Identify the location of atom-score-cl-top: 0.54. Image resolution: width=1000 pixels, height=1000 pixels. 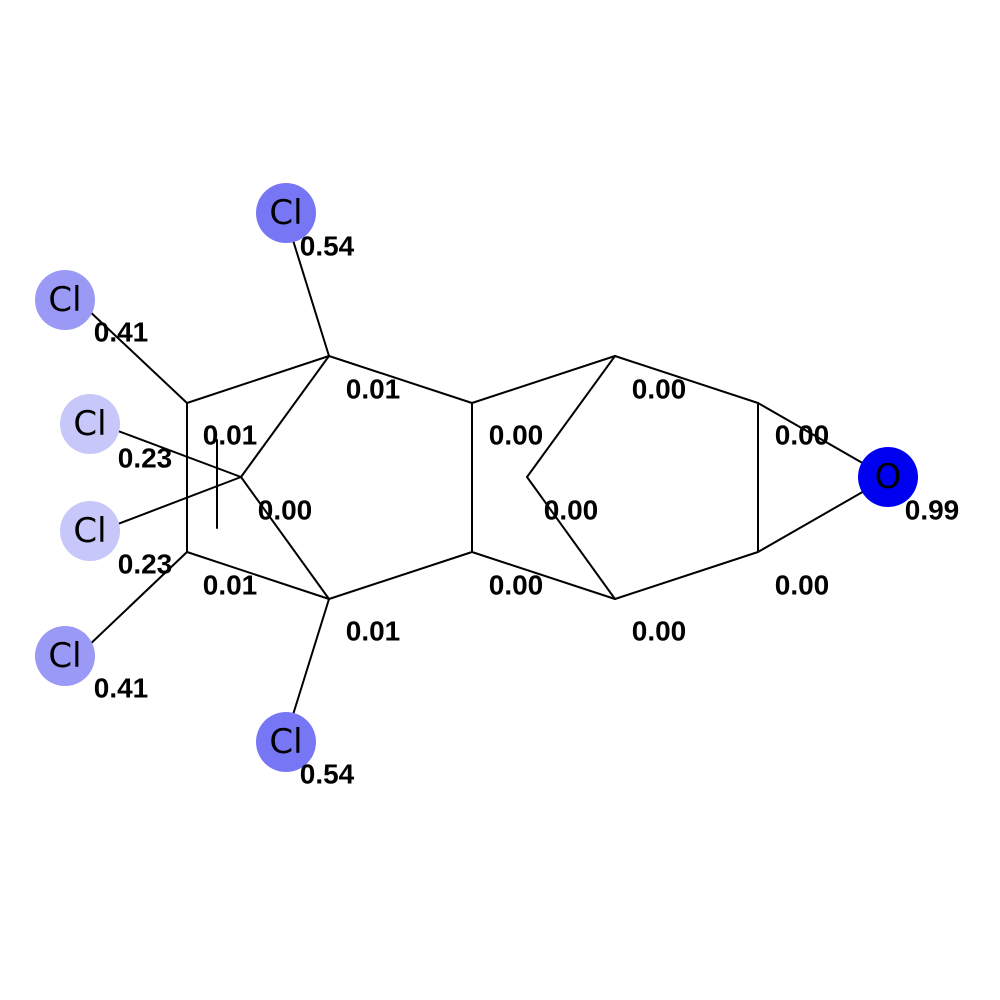
(327, 246).